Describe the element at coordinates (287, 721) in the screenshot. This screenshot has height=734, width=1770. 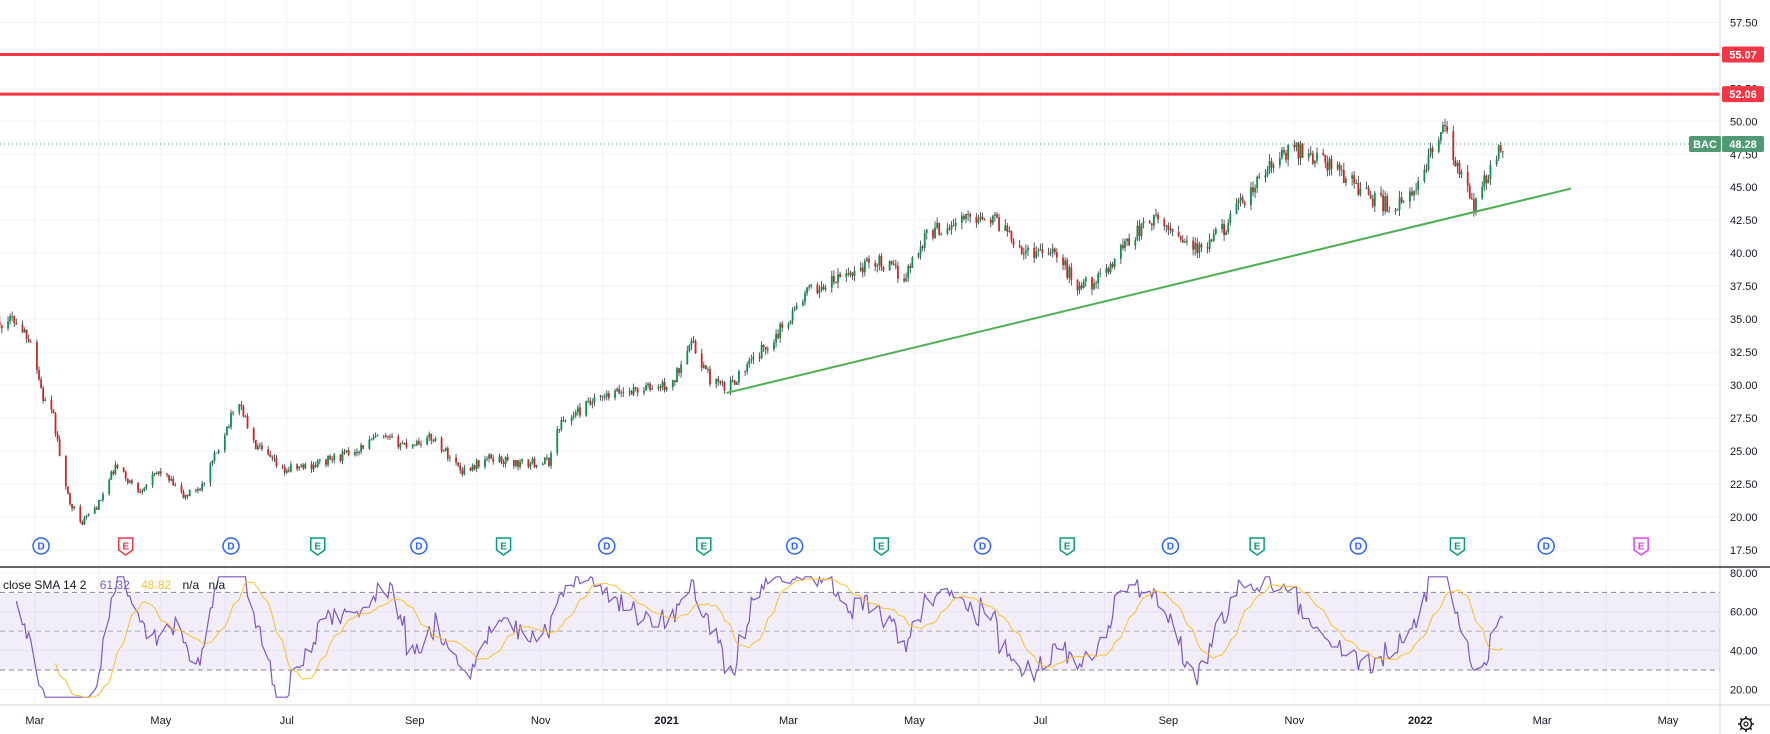
I see `time-tick-label: Jul` at that location.